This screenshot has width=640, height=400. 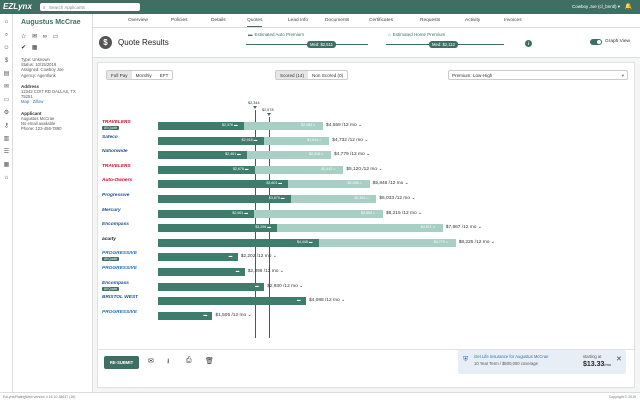 I want to click on quote-total: $7,867 /12 mo ⌄, so click(x=463, y=228).